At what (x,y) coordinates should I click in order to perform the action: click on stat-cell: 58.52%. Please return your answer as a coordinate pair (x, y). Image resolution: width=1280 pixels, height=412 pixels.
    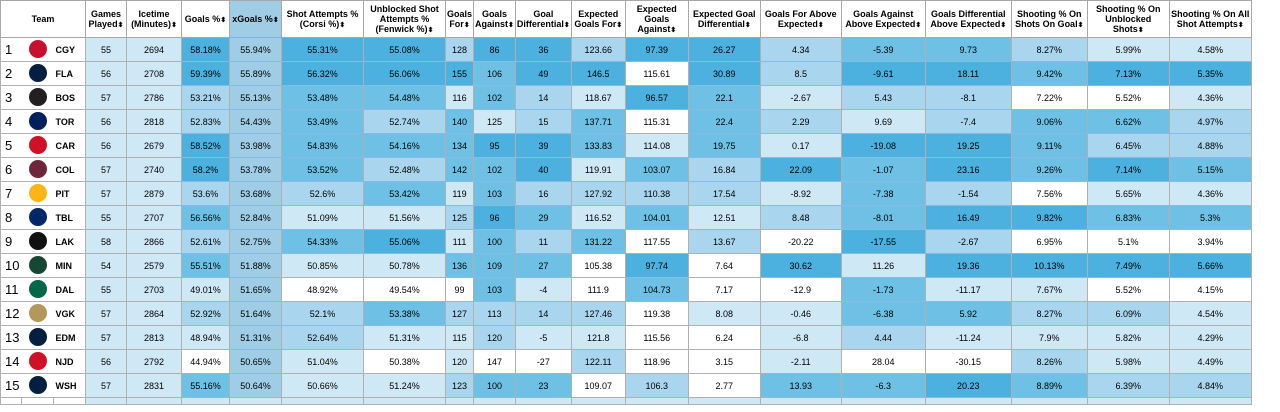
    Looking at the image, I should click on (205, 145).